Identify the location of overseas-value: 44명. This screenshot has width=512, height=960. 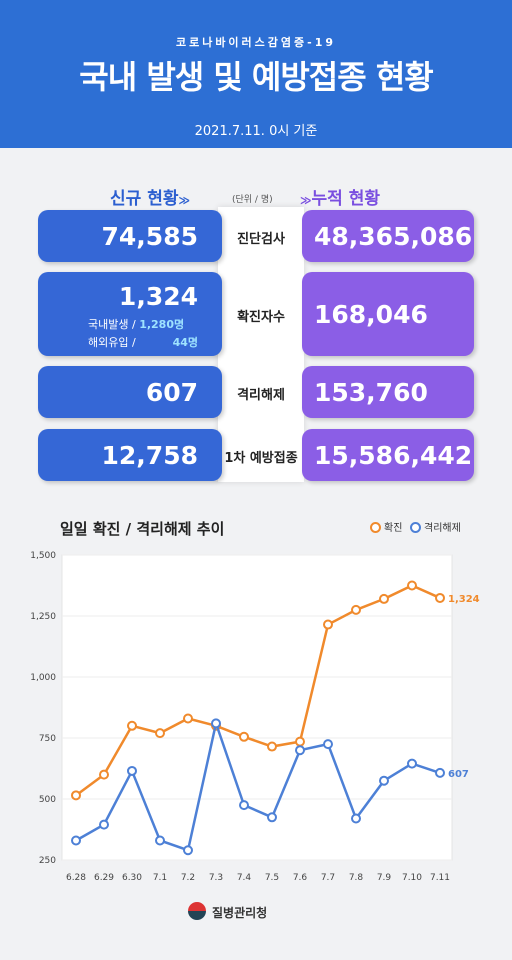
(185, 342).